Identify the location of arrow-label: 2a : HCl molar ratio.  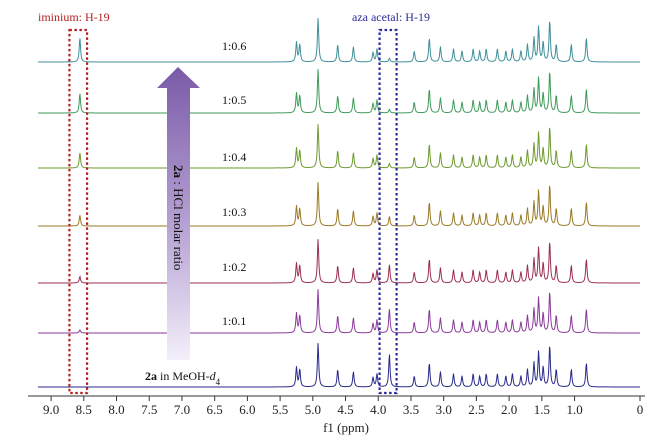
(178, 217).